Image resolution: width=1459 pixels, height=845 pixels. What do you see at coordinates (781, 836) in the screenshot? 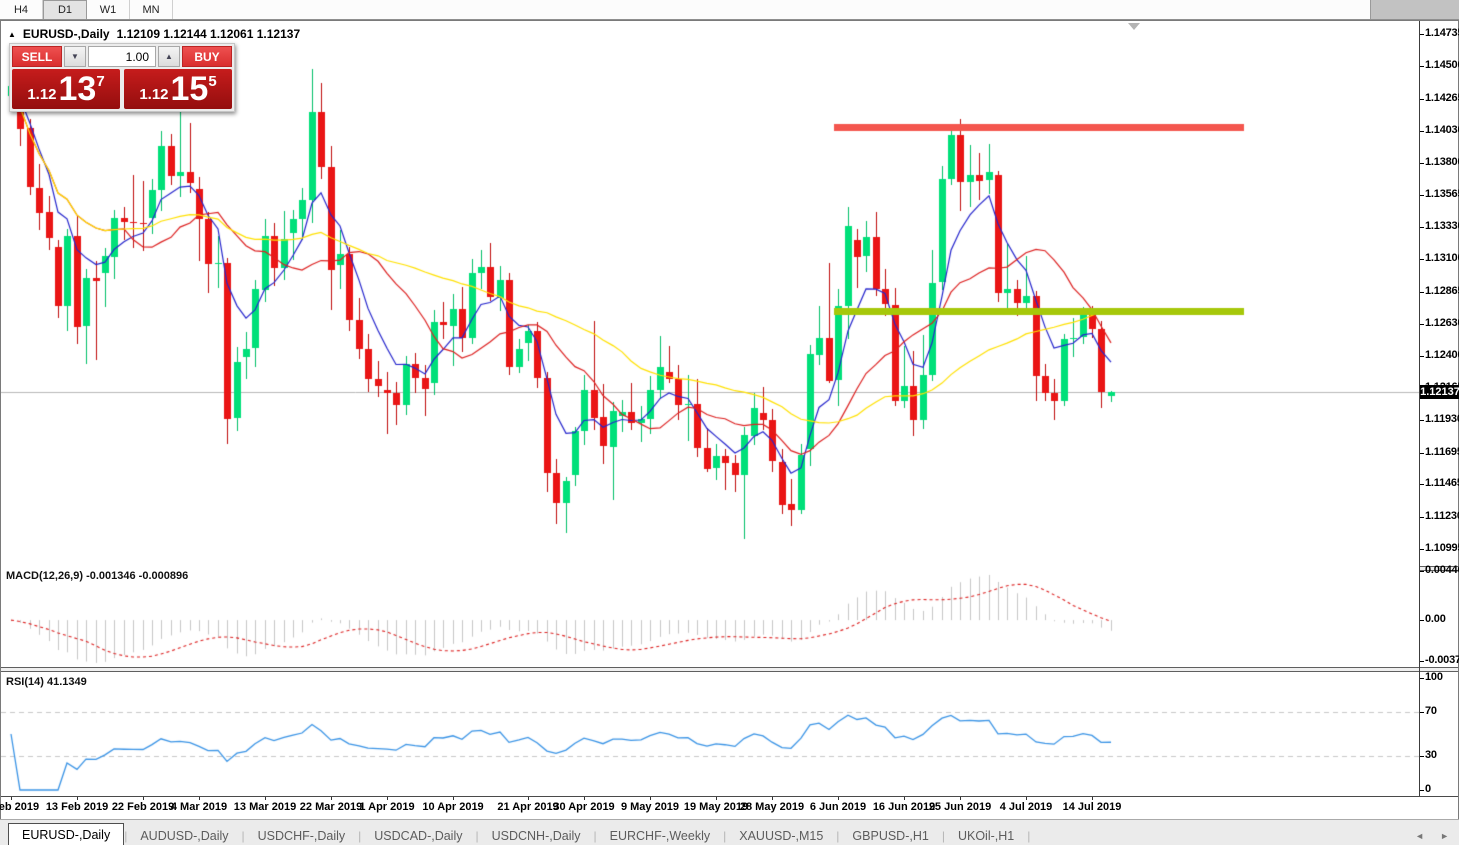
I see `chart-tab-xauusd: XAUUSD-,M15` at bounding box center [781, 836].